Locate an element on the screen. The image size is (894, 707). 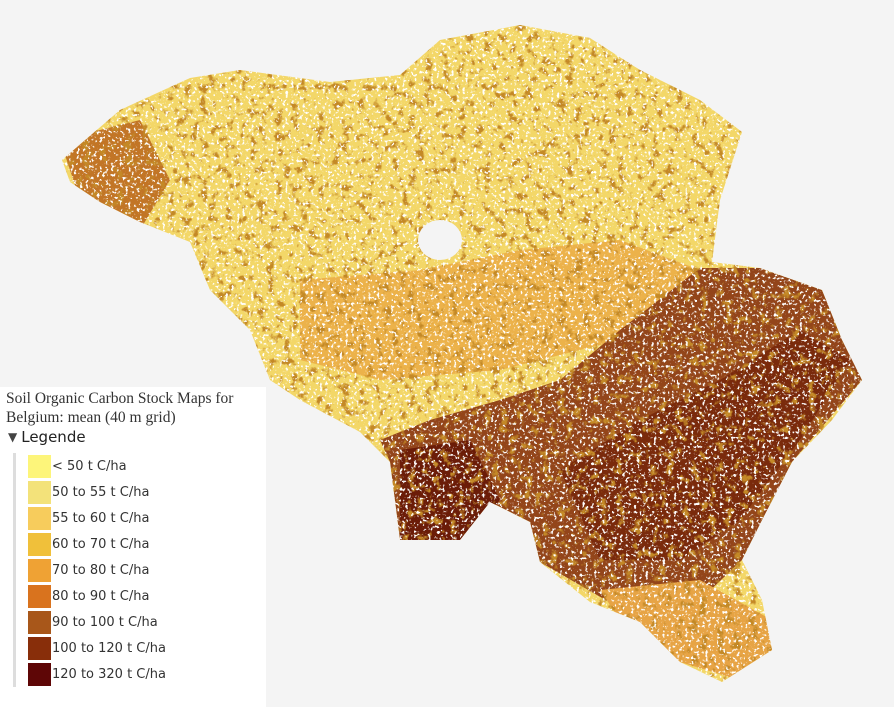
legend-item: 70 to 80 t C/ha is located at coordinates (97, 570).